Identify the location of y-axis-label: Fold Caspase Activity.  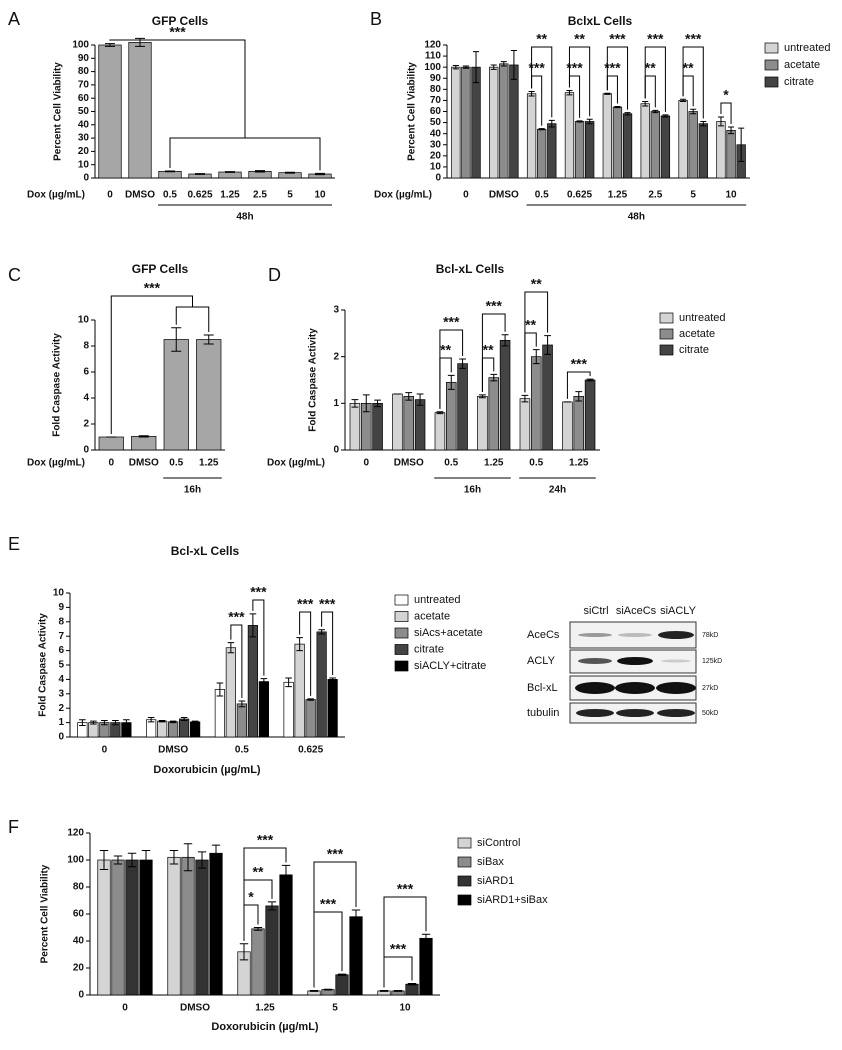
(313, 380).